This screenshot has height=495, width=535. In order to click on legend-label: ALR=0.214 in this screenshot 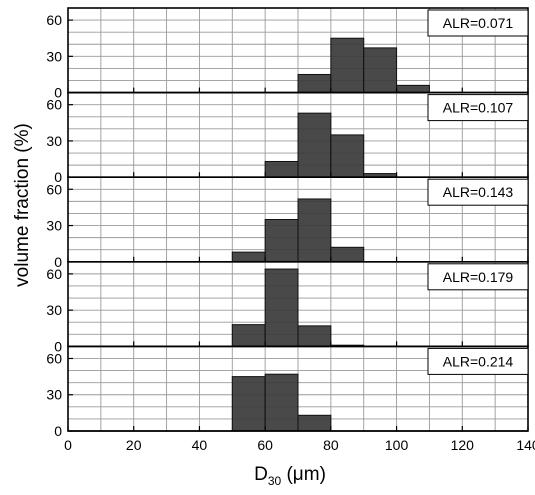, I will do `click(478, 361)`.